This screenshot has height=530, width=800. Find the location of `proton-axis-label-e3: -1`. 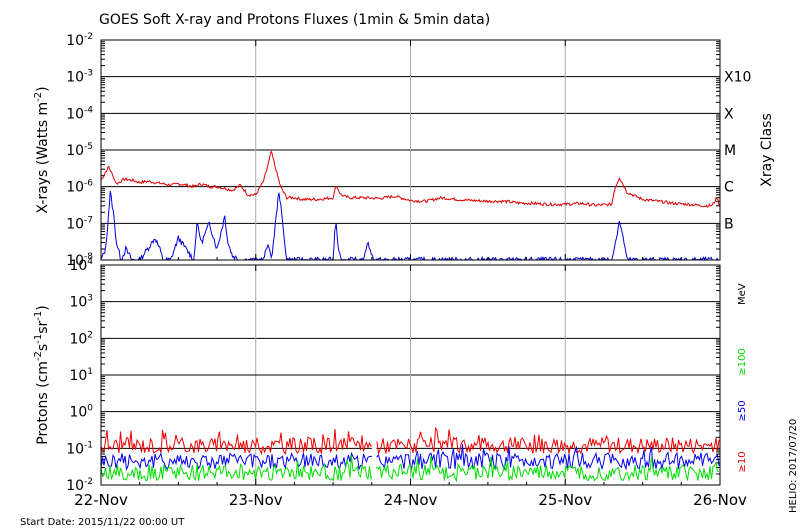

proton-axis-label-e3: -1 is located at coordinates (38, 316).